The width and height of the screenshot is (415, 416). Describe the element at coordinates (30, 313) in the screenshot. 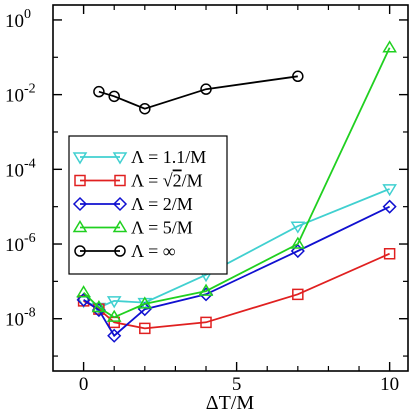

I see `y-tick-exponent: -8` at that location.